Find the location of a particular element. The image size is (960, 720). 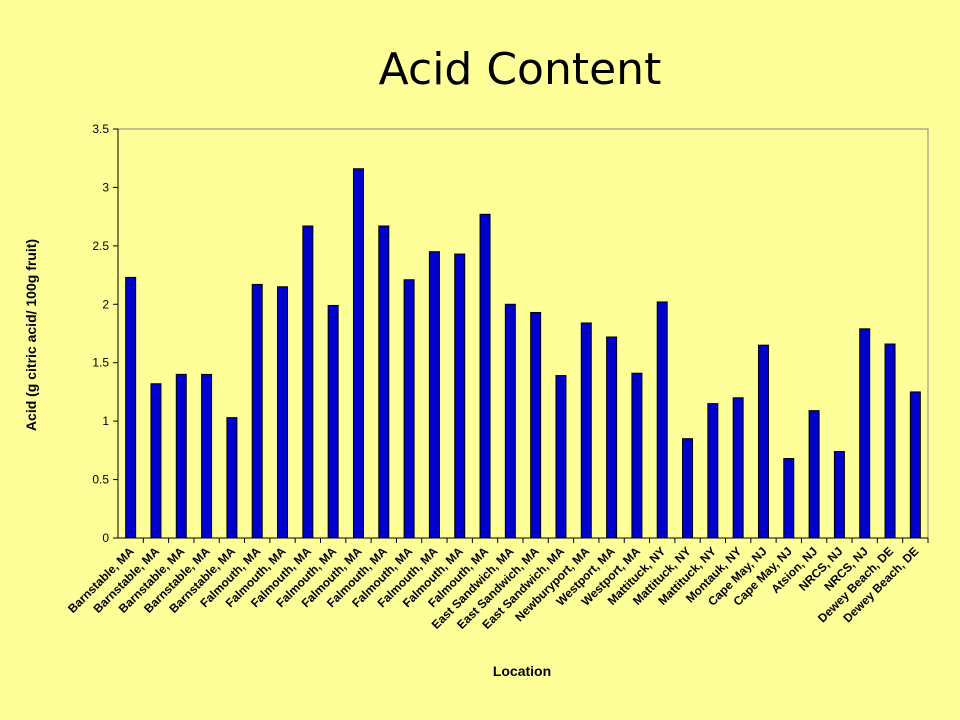

y-tick-label: 0 is located at coordinates (105, 538).